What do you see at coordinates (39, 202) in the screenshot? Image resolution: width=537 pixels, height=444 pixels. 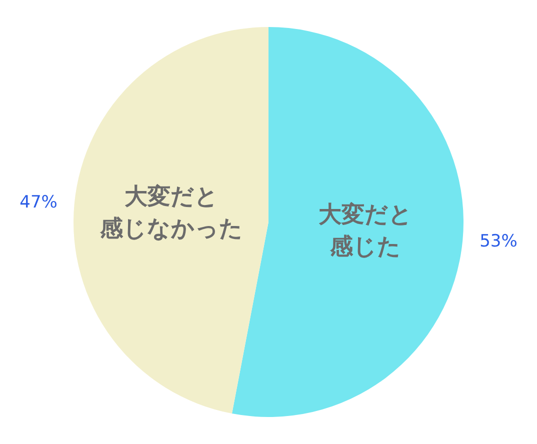 I see `data-label: 47%` at bounding box center [39, 202].